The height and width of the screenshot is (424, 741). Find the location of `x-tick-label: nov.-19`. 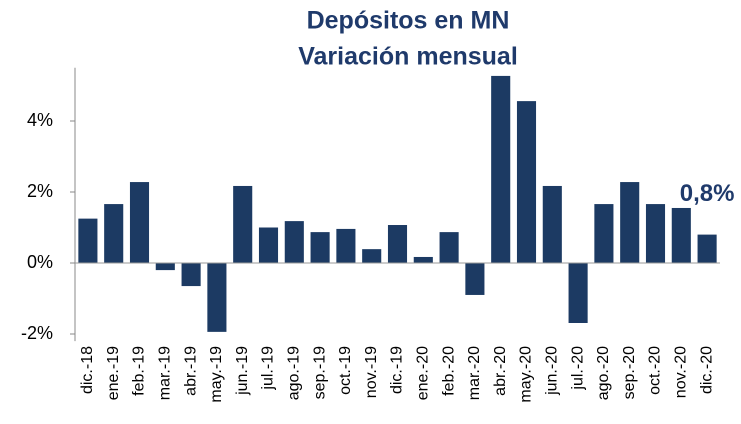

x-tick-label: nov.-19 is located at coordinates (371, 372).